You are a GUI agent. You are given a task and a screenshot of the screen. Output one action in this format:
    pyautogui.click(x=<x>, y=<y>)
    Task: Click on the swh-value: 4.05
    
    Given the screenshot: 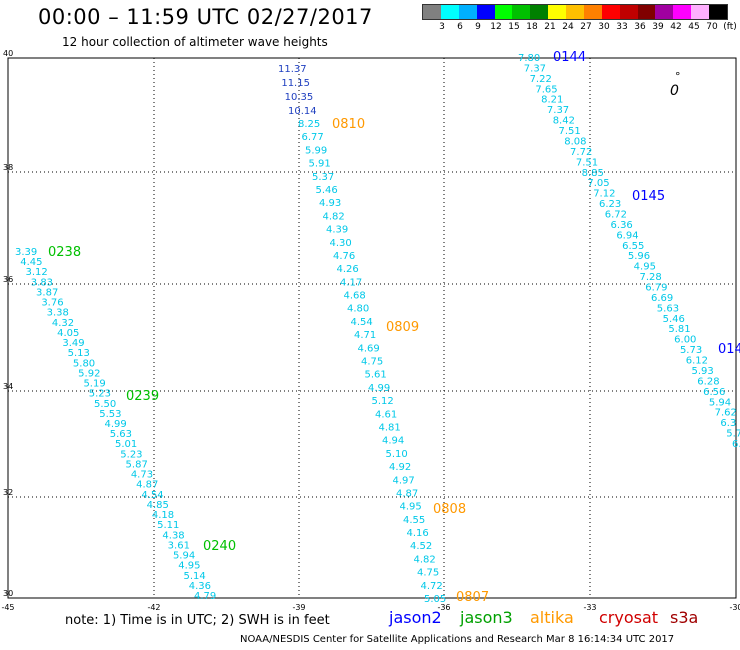 What is the action you would take?
    pyautogui.click(x=68, y=333)
    